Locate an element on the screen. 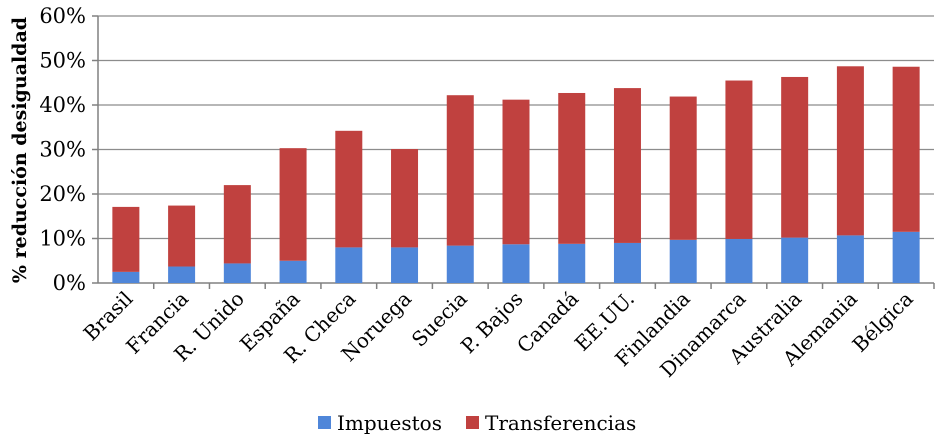 Image resolution: width=936 pixels, height=443 pixels. y-tick-label: 30% is located at coordinates (62, 150).